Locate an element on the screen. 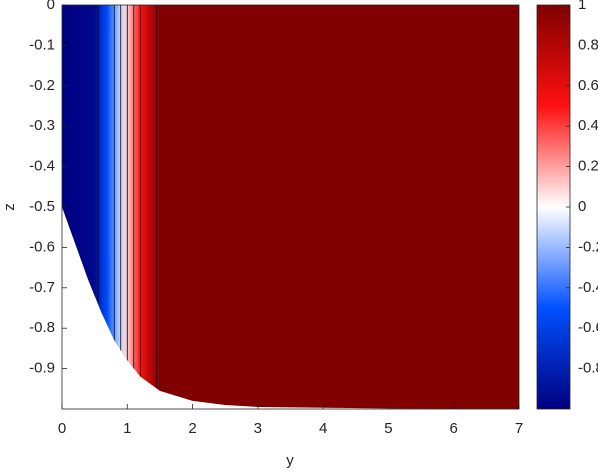 The image size is (598, 475). x-tick-label: 5 is located at coordinates (388, 428).